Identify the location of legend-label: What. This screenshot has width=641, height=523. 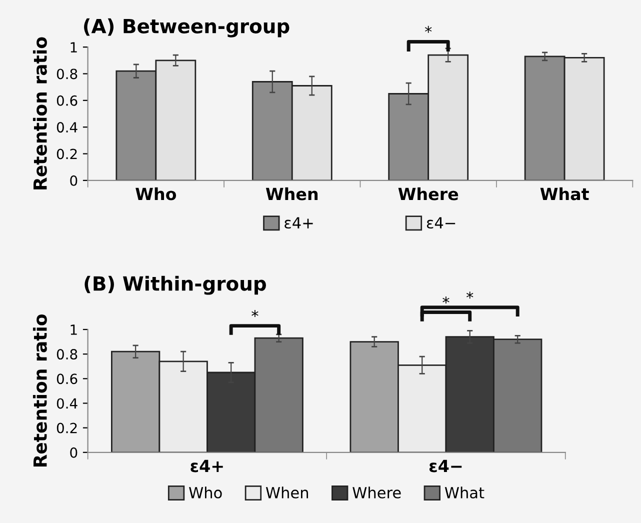
(464, 492).